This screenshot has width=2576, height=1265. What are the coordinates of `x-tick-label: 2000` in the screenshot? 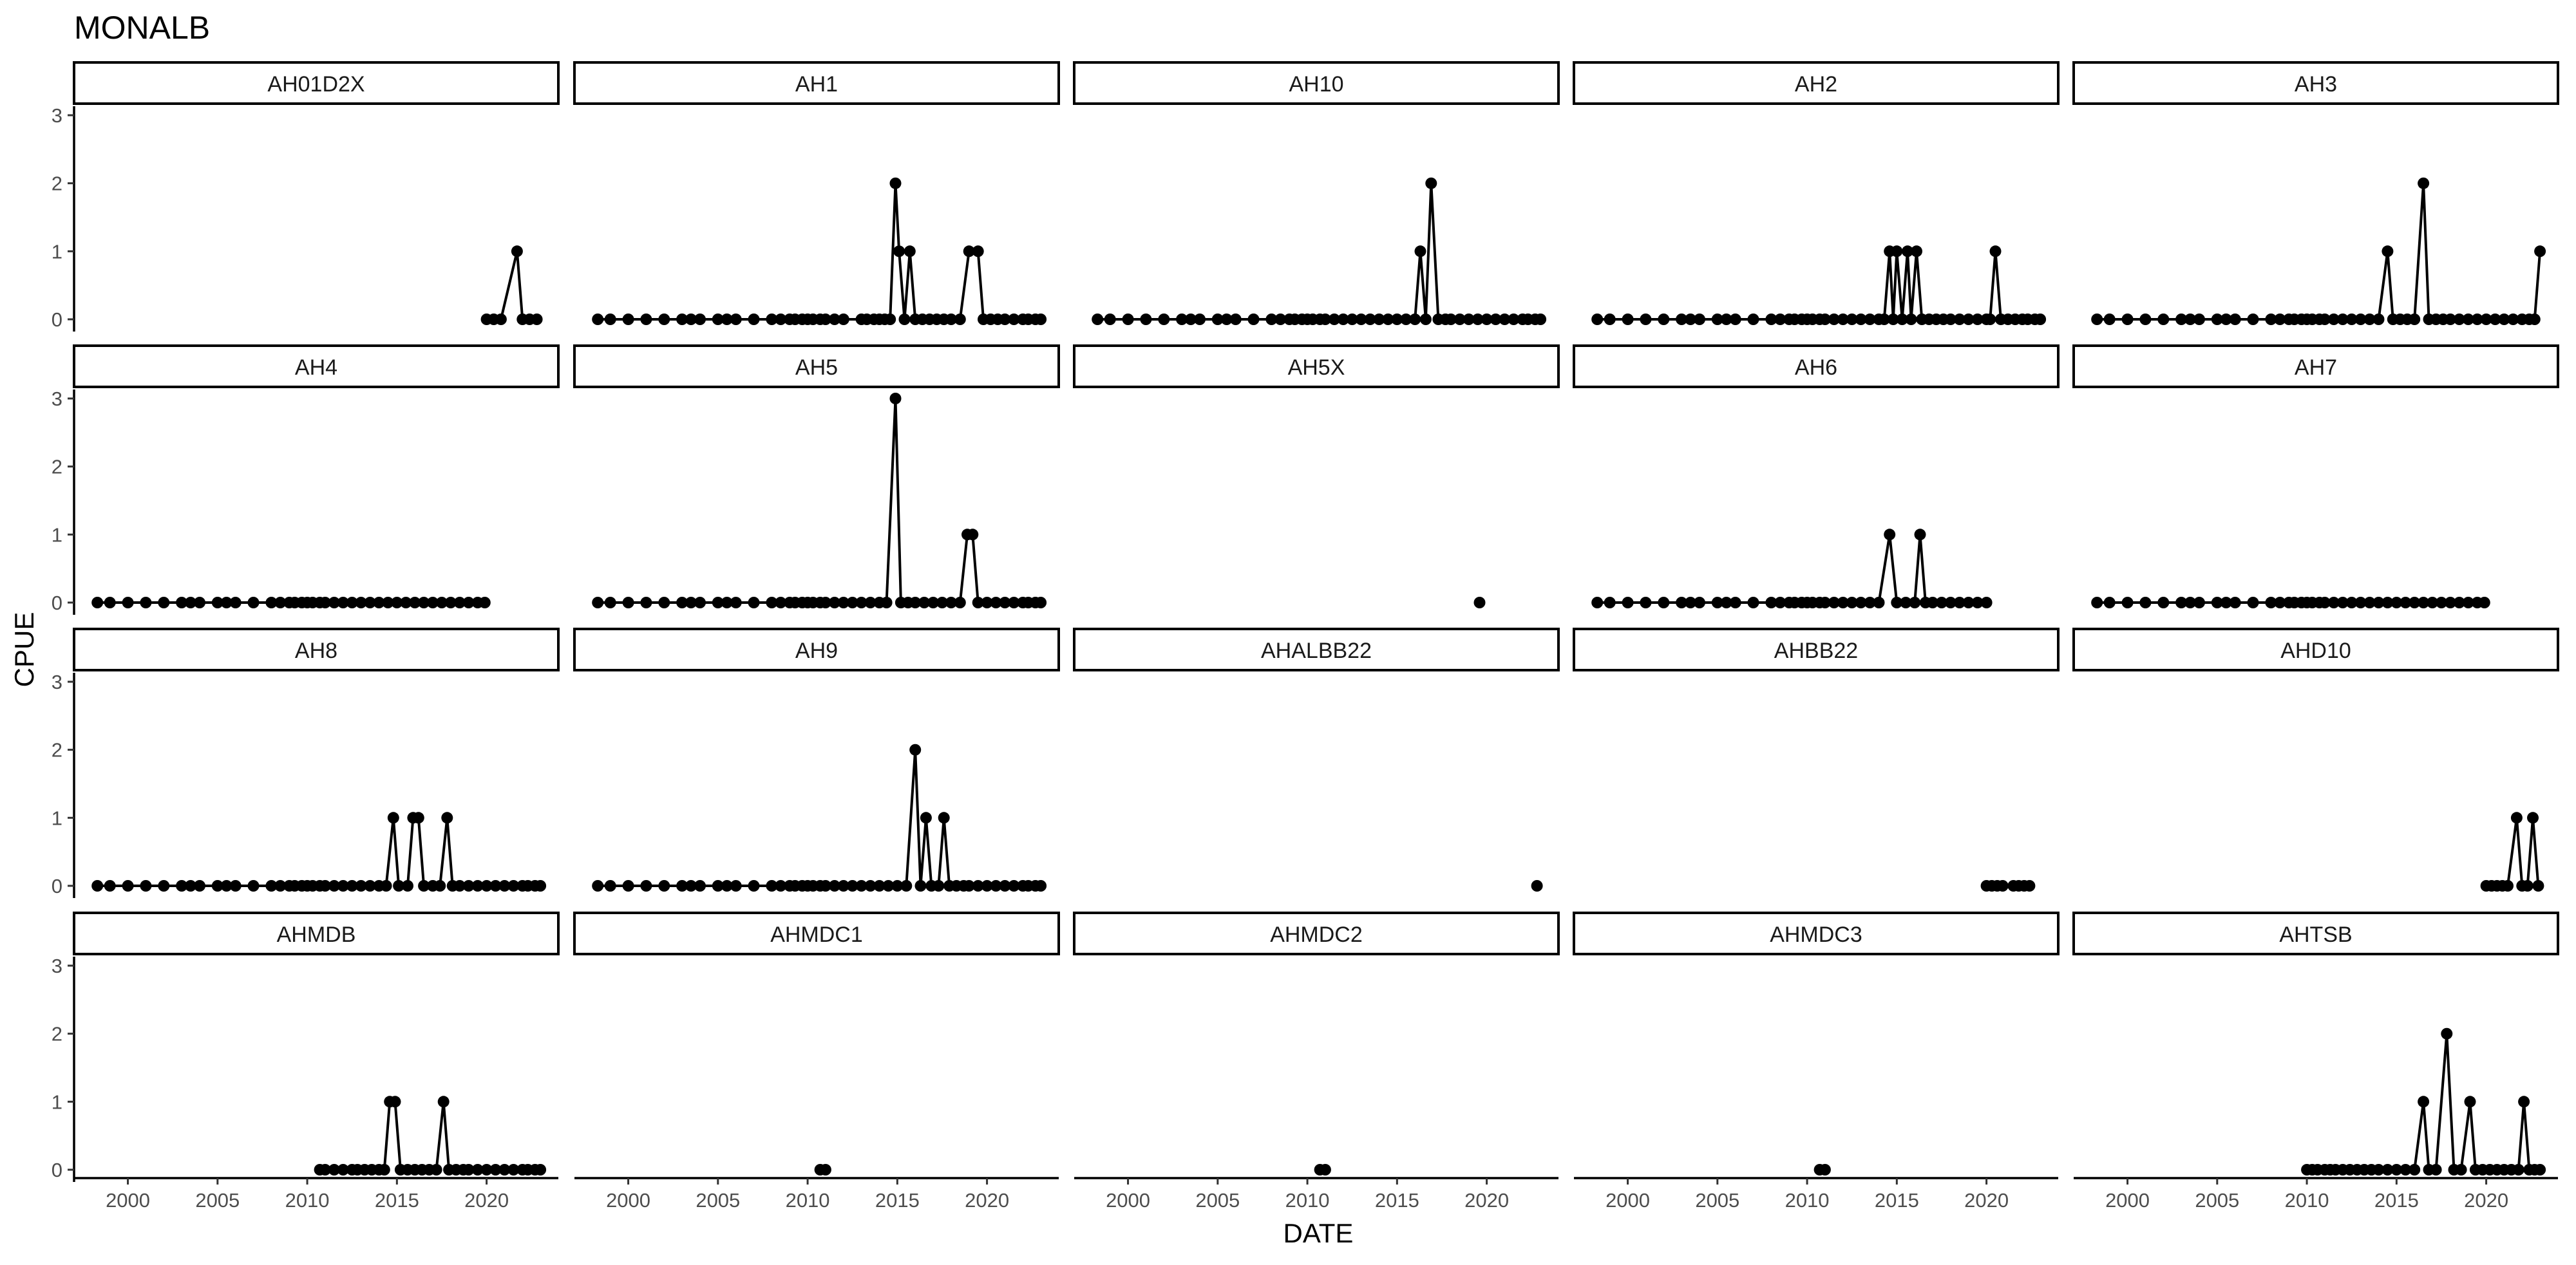 It's located at (1628, 1200).